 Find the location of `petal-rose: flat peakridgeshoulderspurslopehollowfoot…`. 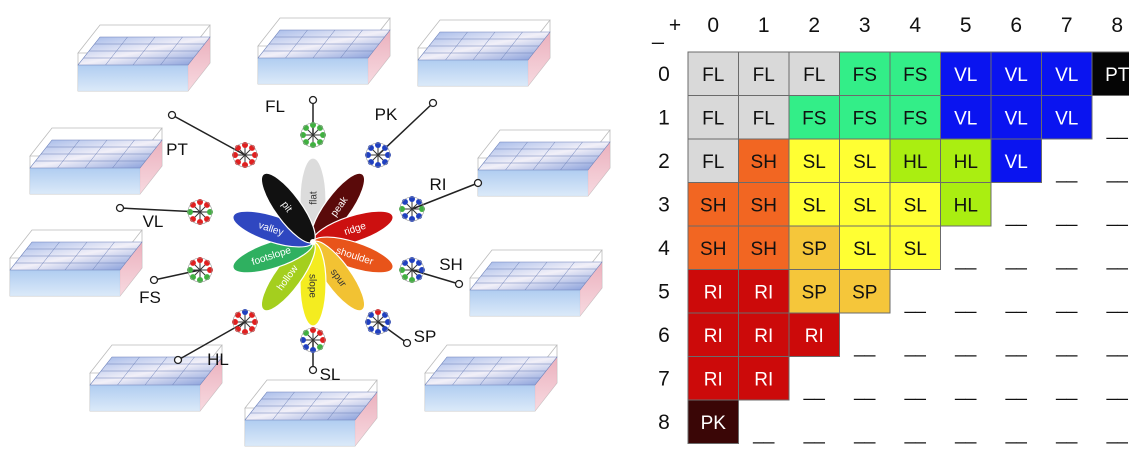

petal-rose: flat peakridgeshoulderspurslopehollowfoot… is located at coordinates (313, 242).